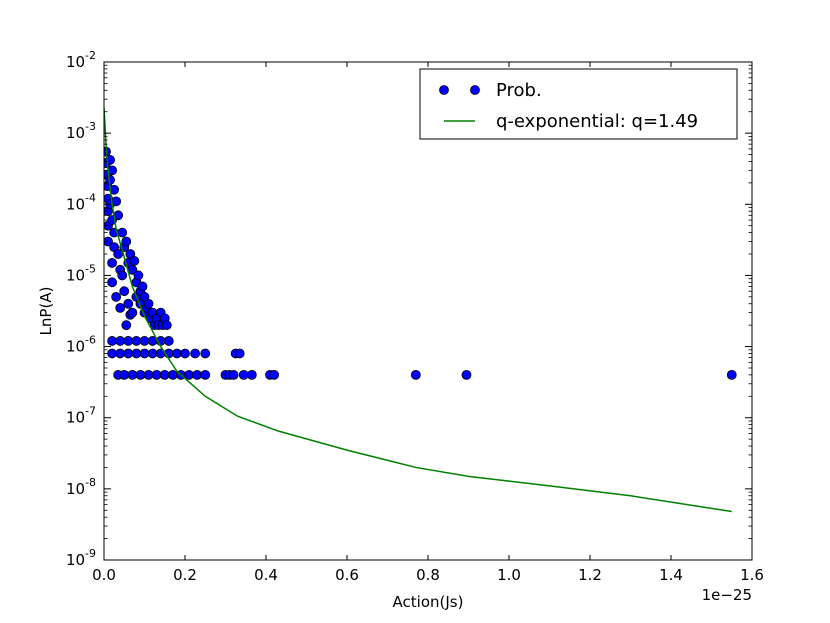 Image resolution: width=830 pixels, height=623 pixels. I want to click on legend-label-prob: Prob., so click(519, 90).